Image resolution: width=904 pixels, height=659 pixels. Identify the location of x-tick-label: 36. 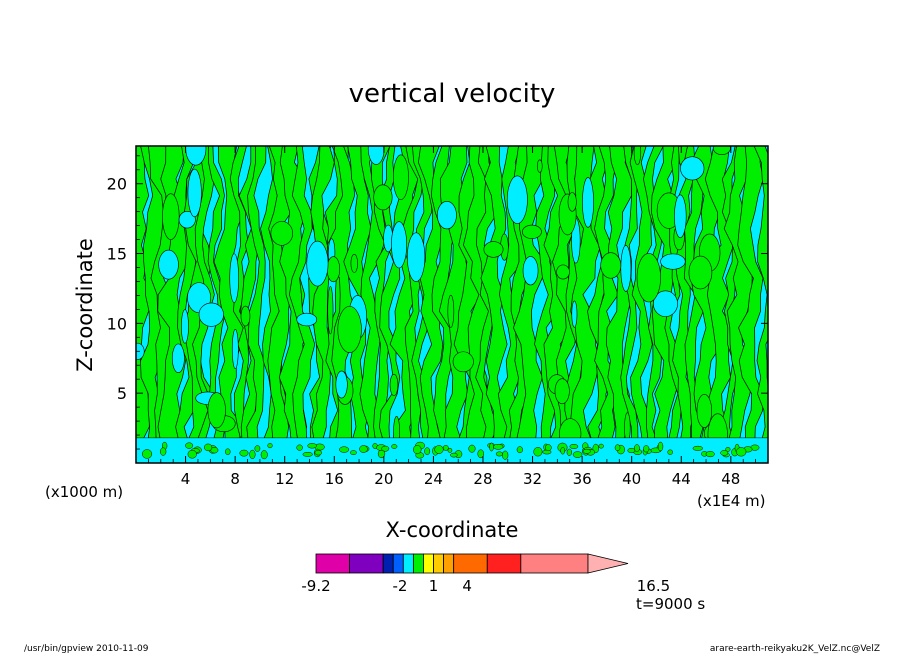
(582, 479).